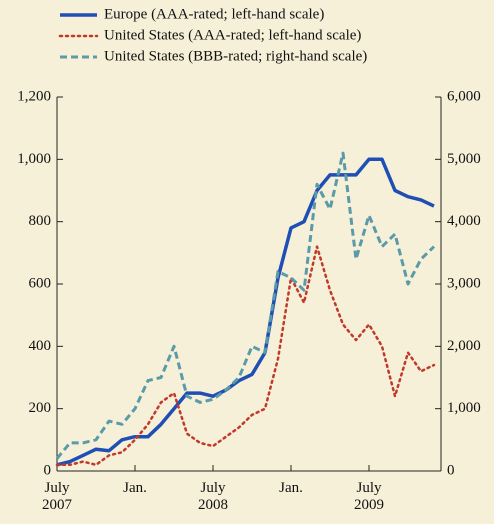 The image size is (494, 524). I want to click on y2-tick-label: 4,000, so click(464, 221).